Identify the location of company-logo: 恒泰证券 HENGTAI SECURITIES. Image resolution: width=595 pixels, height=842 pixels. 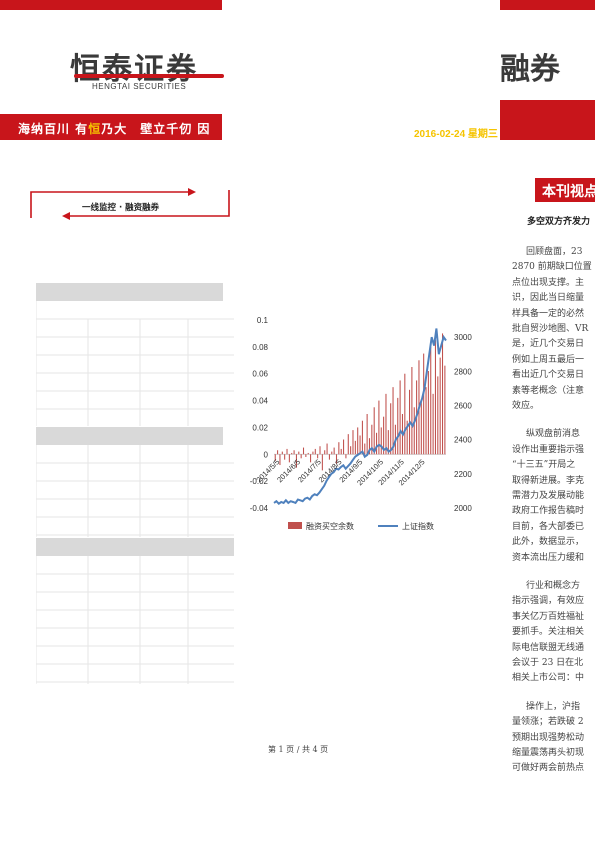
(150, 69).